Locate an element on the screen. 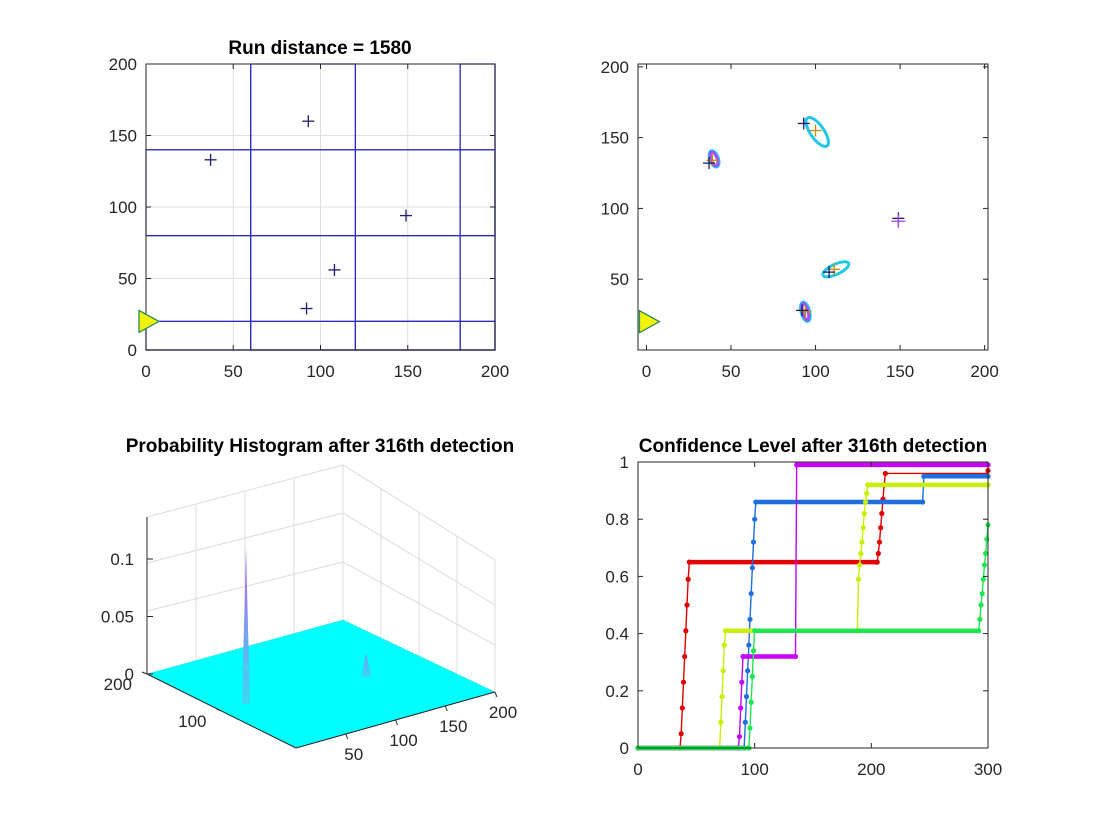  x-tick-label: 100 is located at coordinates (403, 740).